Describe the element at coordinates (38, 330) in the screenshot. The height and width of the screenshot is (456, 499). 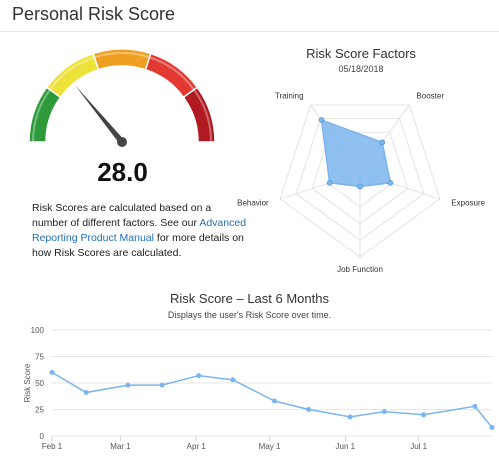
I see `y-tick-label: 100` at that location.